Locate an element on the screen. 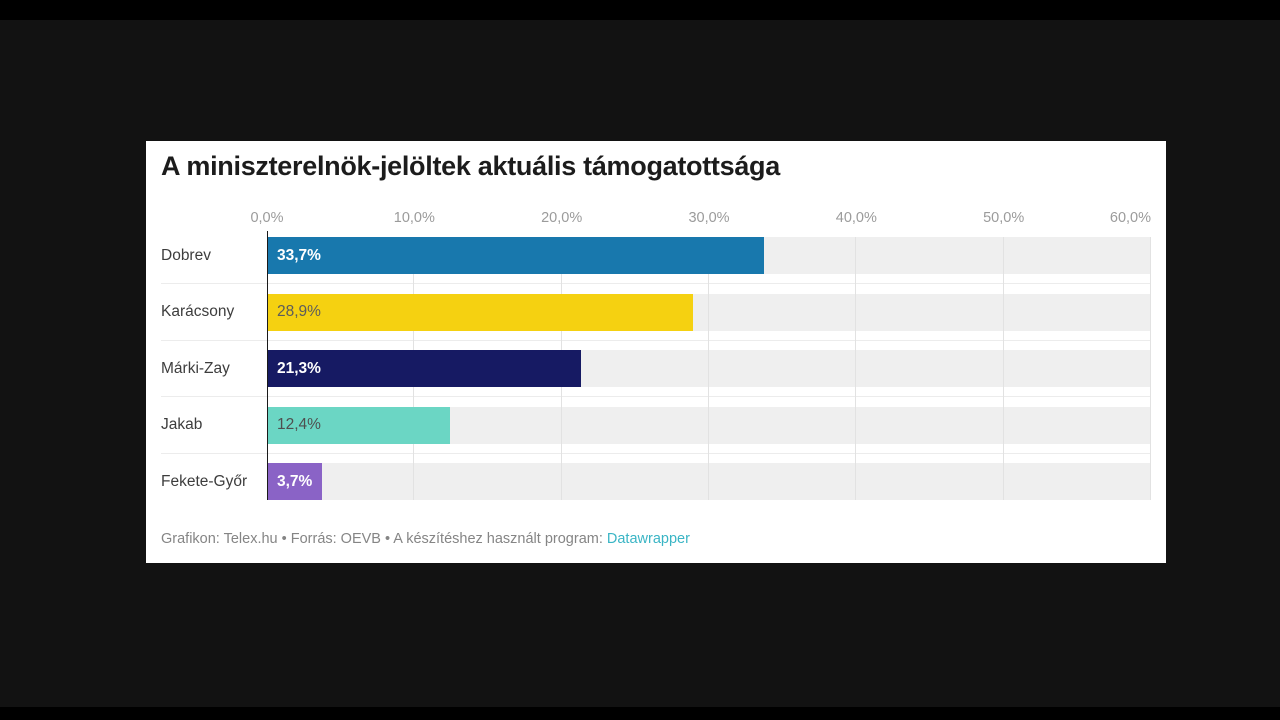 This screenshot has height=720, width=1280. bar-value-label: 21,3% is located at coordinates (299, 368).